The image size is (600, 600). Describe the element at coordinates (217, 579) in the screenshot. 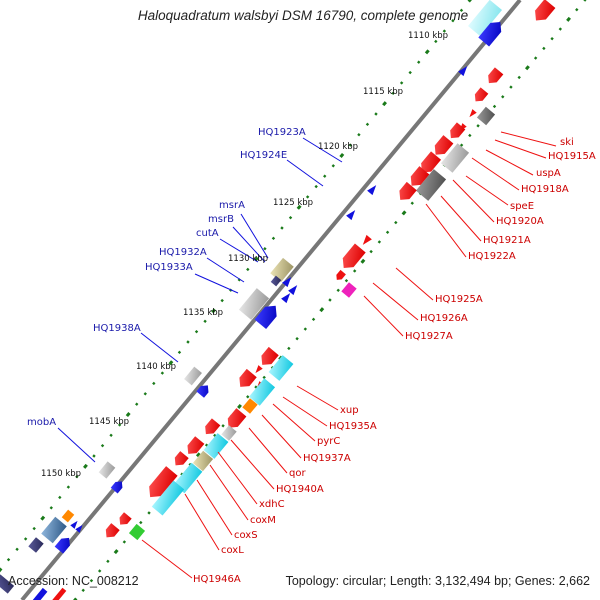

I see `gene-label-hq1946a: HQ1946A` at that location.